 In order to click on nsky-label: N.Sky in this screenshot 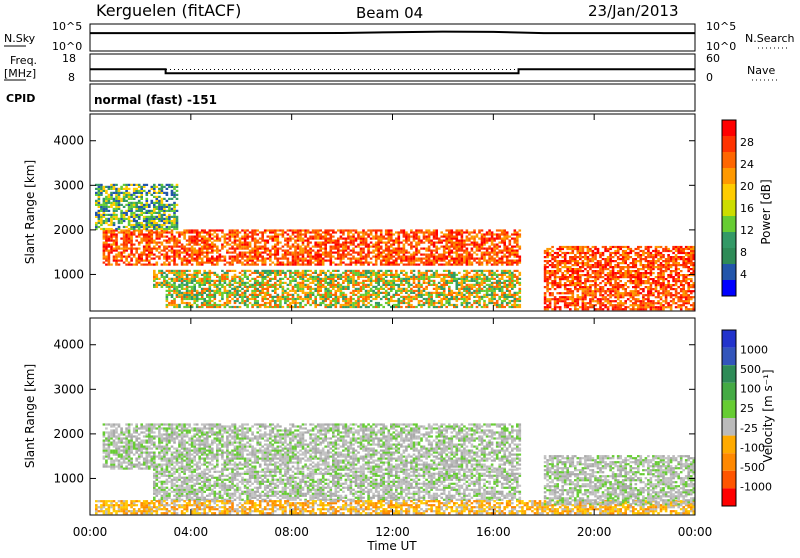, I will do `click(20, 38)`.